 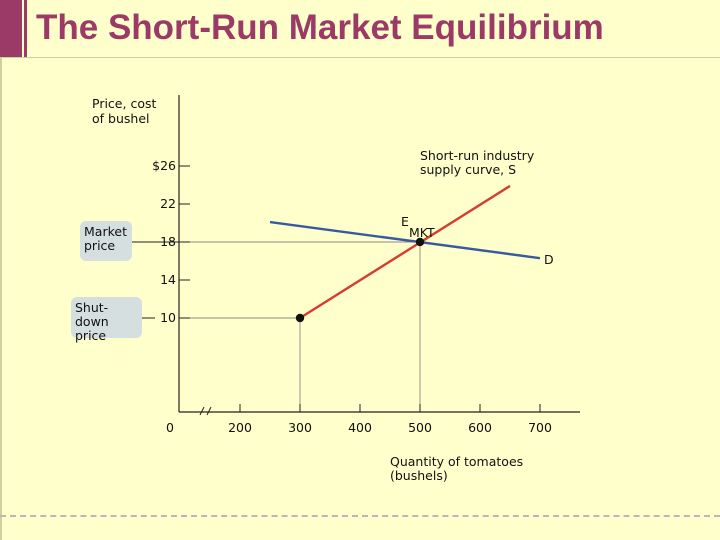 I want to click on shutdown-price-label: Shut-down price, so click(x=92, y=321).